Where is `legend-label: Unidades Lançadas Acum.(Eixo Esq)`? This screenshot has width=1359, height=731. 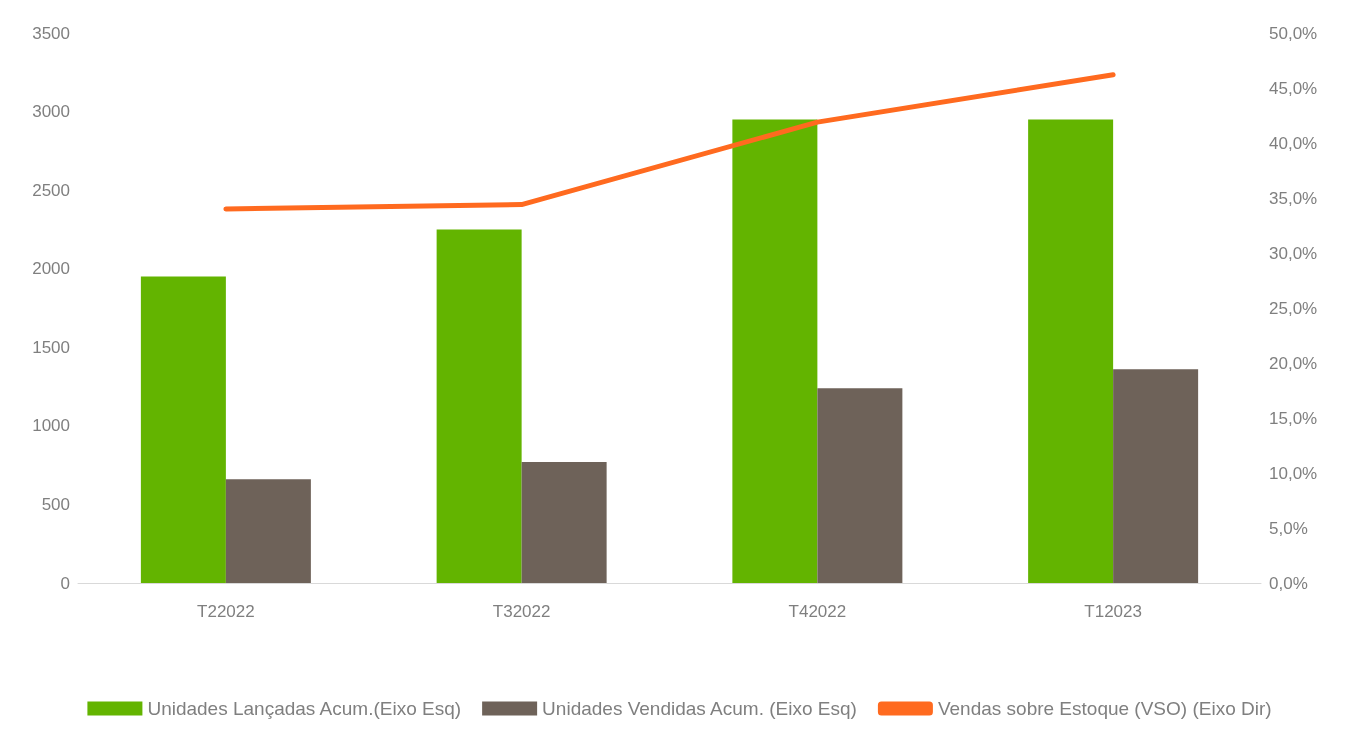 legend-label: Unidades Lançadas Acum.(Eixo Esq) is located at coordinates (304, 708).